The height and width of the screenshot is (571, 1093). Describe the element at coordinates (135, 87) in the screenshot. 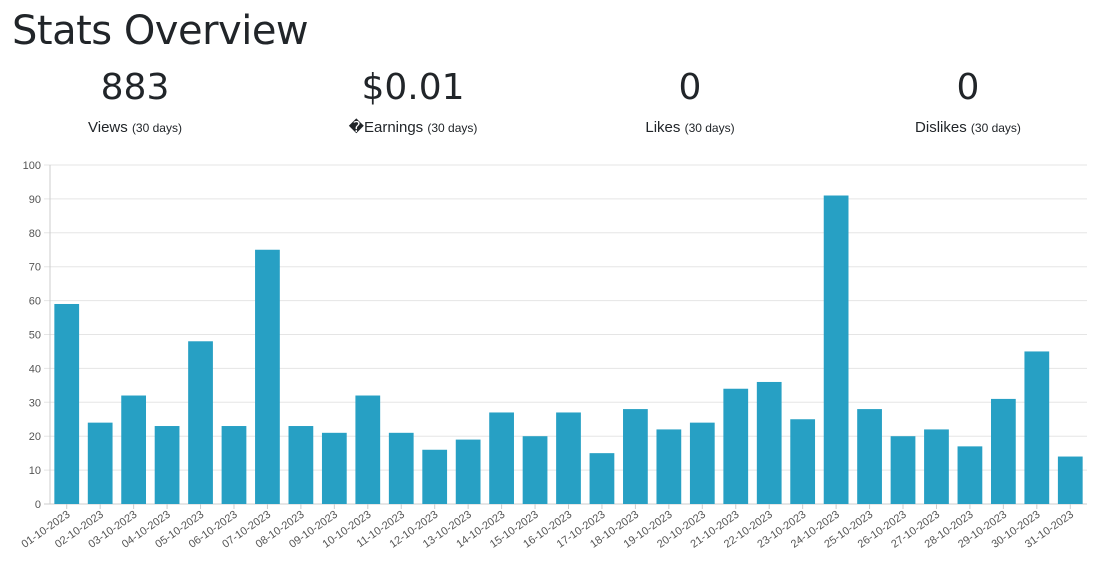

I see `stat-value: 883` at that location.